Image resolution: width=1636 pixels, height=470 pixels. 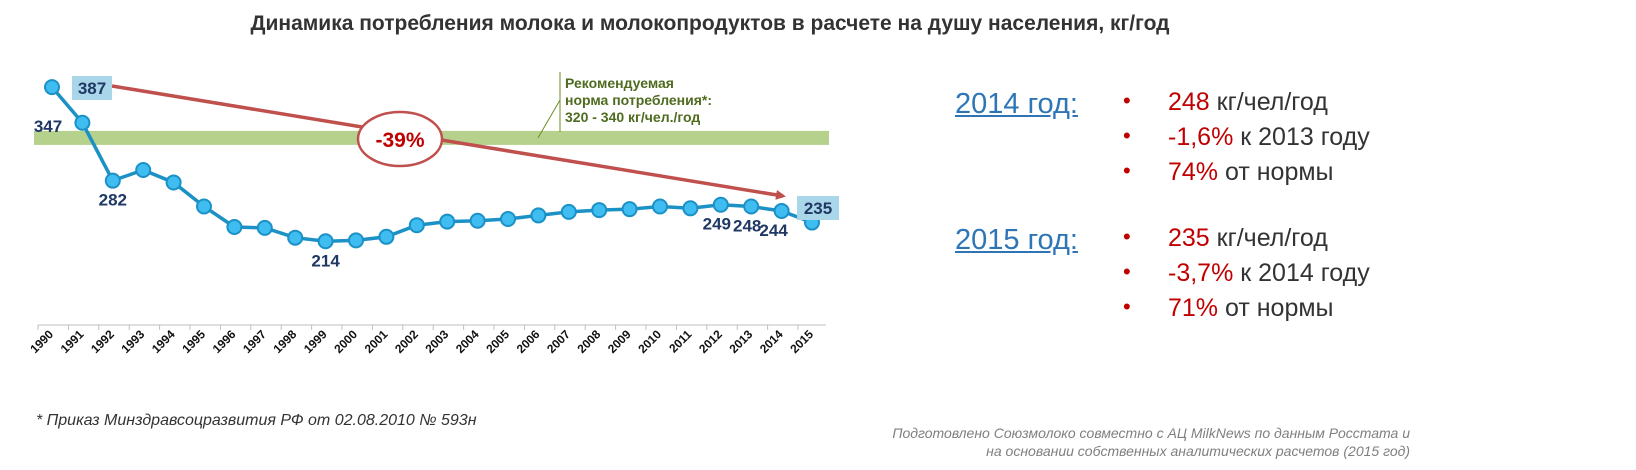 I want to click on x-tick-label: 2007, so click(x=558, y=341).